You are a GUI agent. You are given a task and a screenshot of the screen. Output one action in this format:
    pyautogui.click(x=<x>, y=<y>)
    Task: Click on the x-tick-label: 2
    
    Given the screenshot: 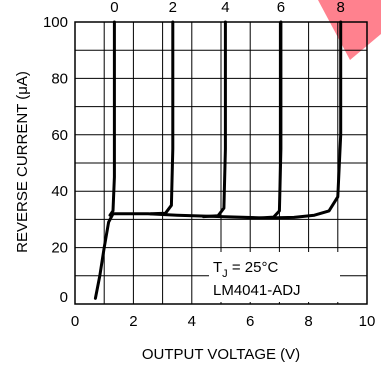 What is the action you would take?
    pyautogui.click(x=133, y=321)
    